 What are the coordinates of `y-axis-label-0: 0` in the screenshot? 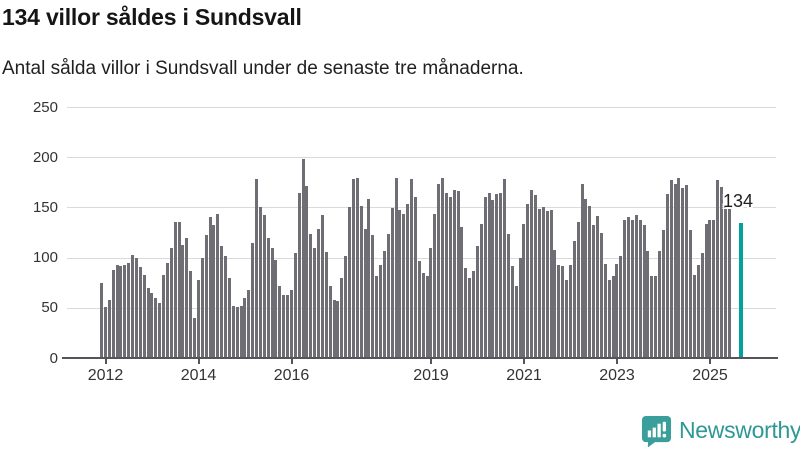 It's located at (53, 358).